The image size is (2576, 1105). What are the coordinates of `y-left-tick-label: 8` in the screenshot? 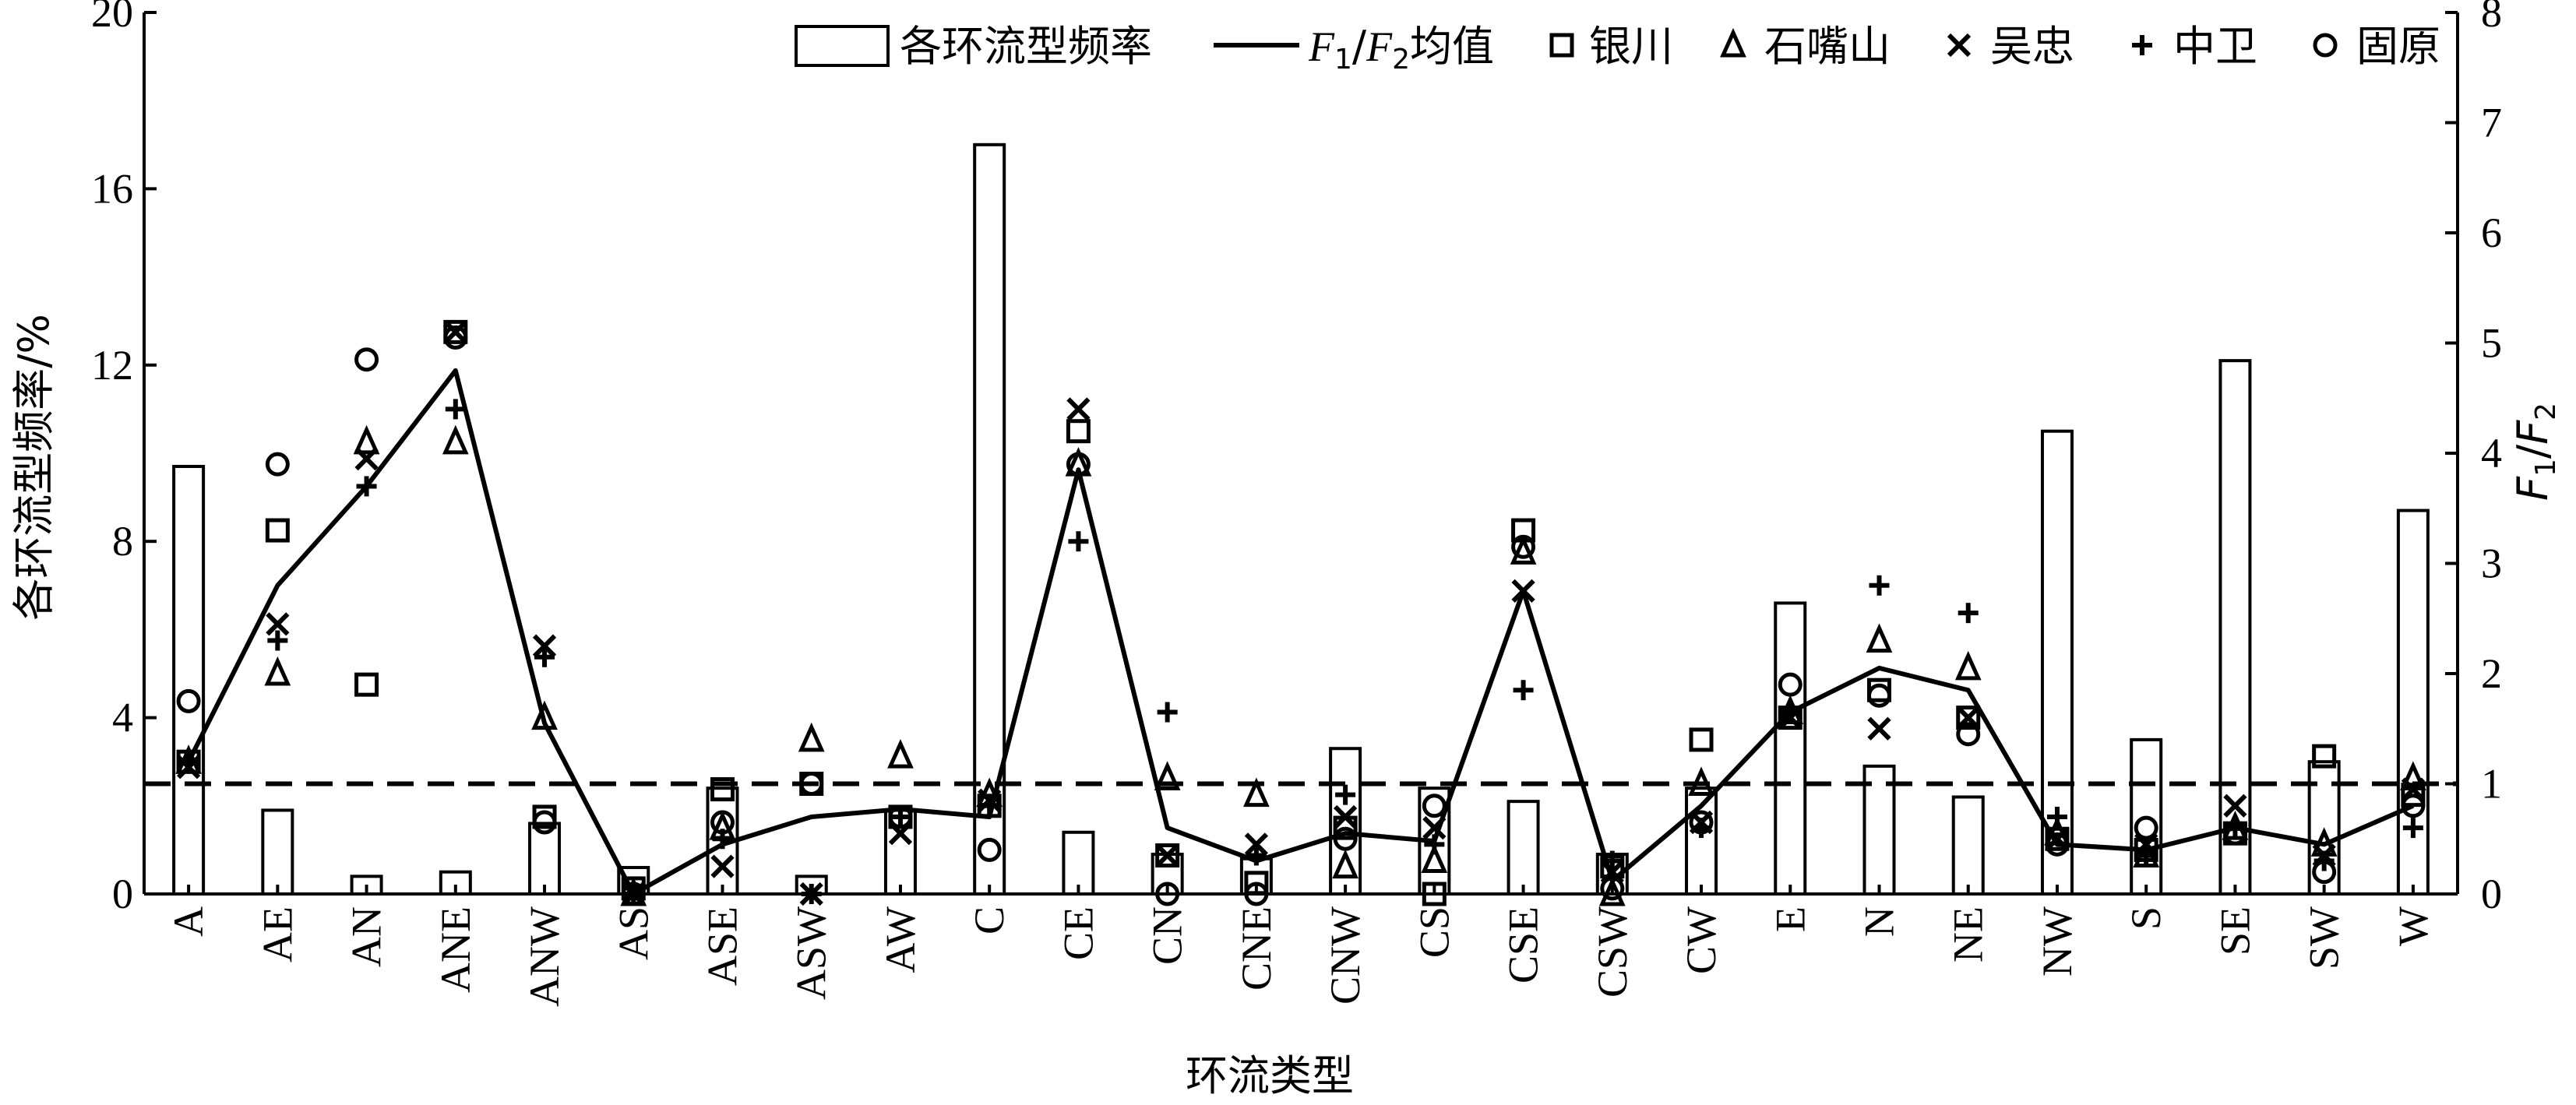 It's located at (122, 541).